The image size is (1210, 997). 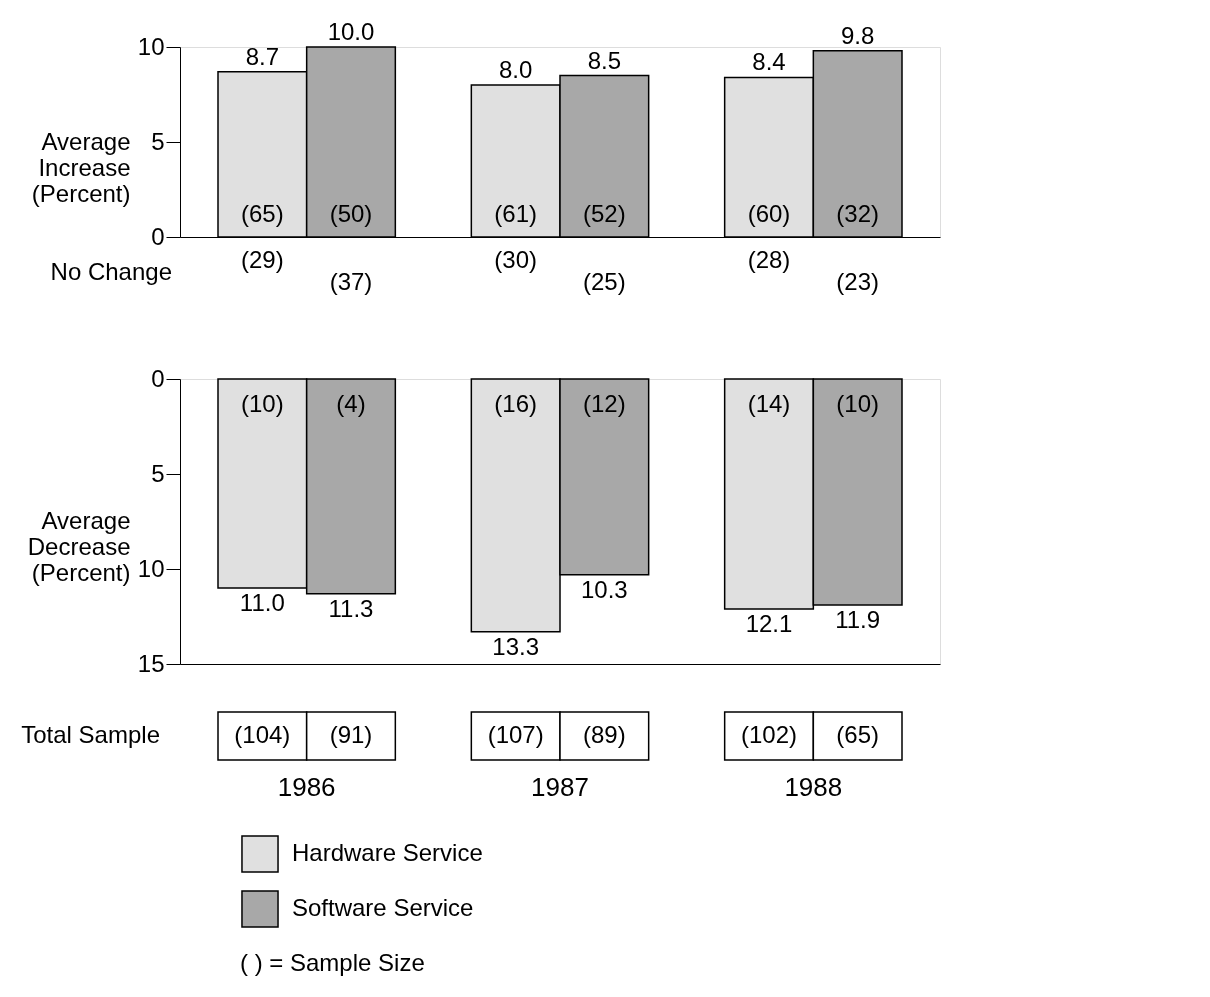 I want to click on annotation: (65), so click(x=262, y=213).